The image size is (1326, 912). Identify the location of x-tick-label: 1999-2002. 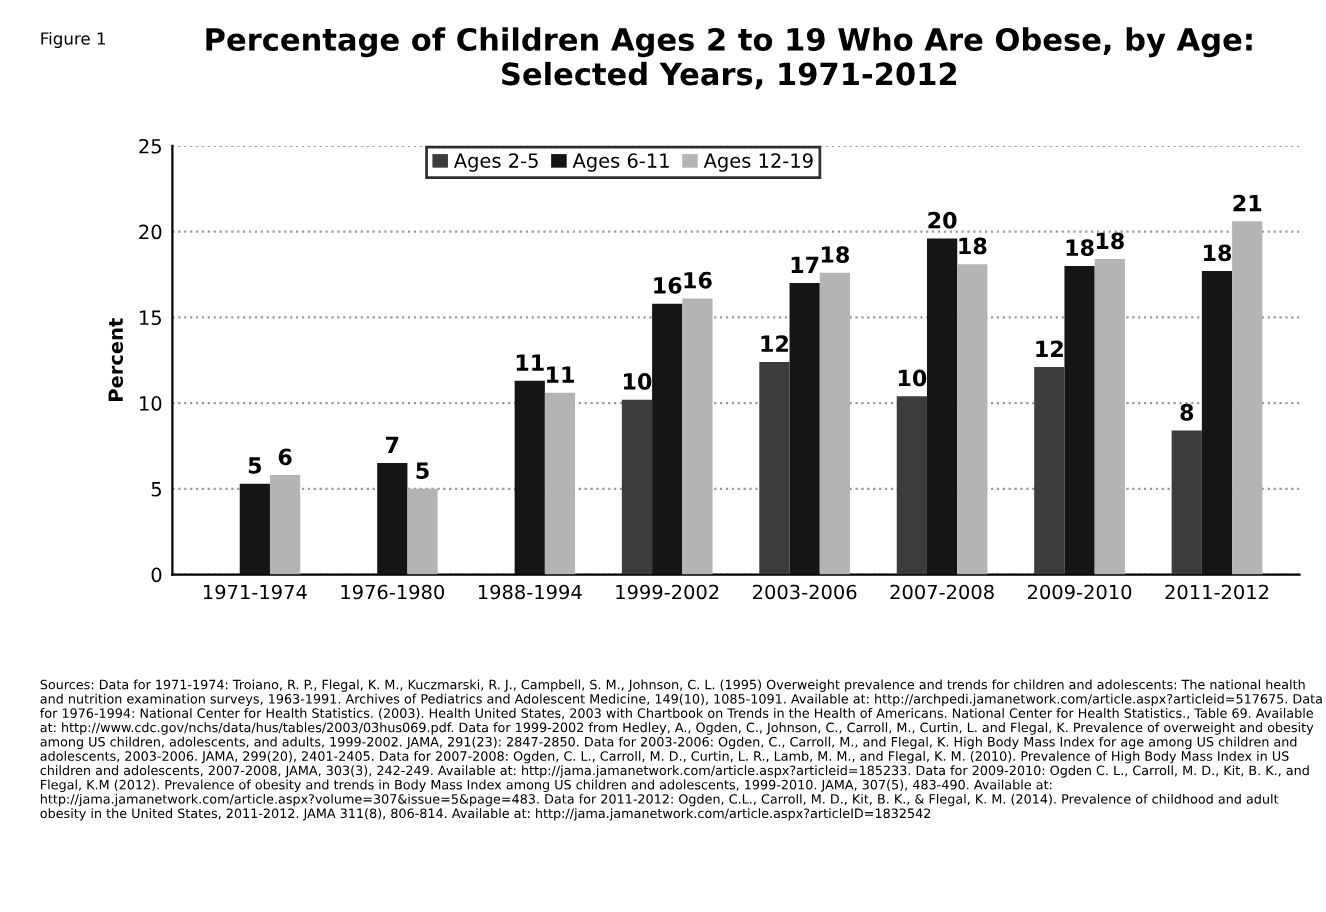
(667, 592).